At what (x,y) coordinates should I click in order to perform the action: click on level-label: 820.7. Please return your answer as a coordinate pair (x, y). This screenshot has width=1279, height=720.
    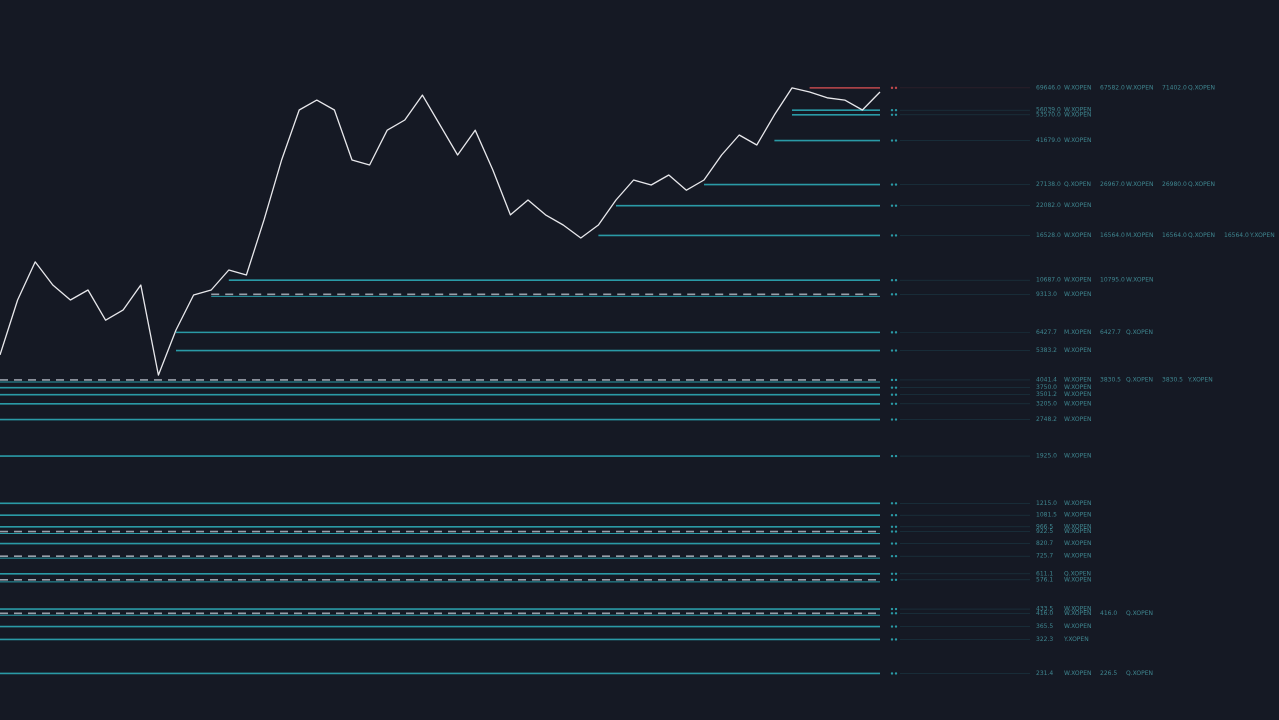
    Looking at the image, I should click on (1044, 543).